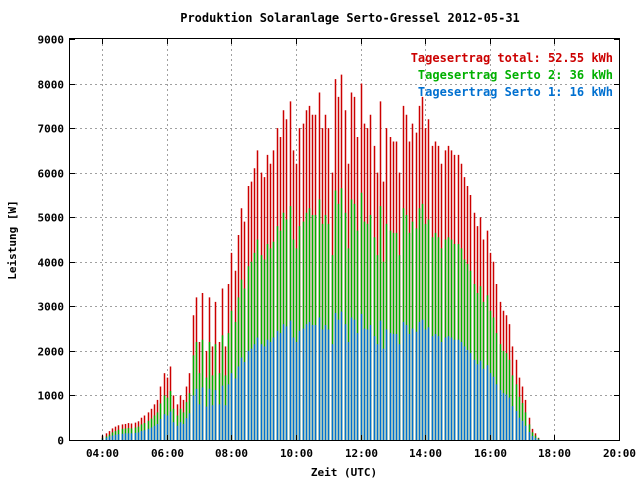  Describe the element at coordinates (51, 352) in the screenshot. I see `y-tick-label: 2000` at that location.